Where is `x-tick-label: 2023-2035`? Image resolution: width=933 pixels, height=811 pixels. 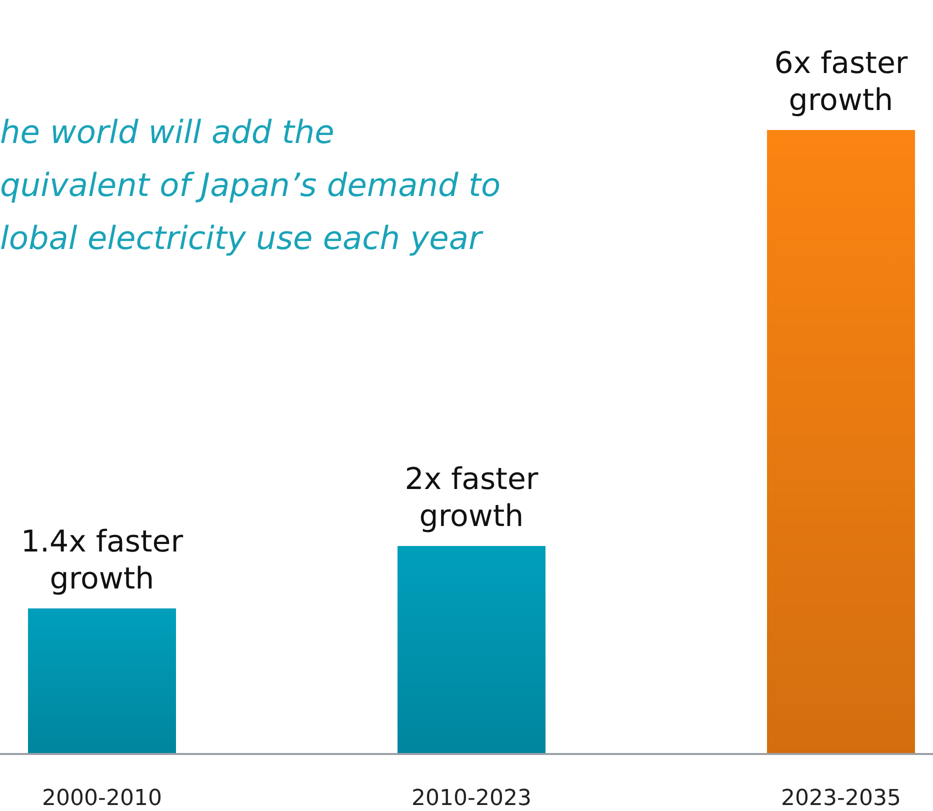
x-tick-label: 2023-2035 is located at coordinates (841, 798).